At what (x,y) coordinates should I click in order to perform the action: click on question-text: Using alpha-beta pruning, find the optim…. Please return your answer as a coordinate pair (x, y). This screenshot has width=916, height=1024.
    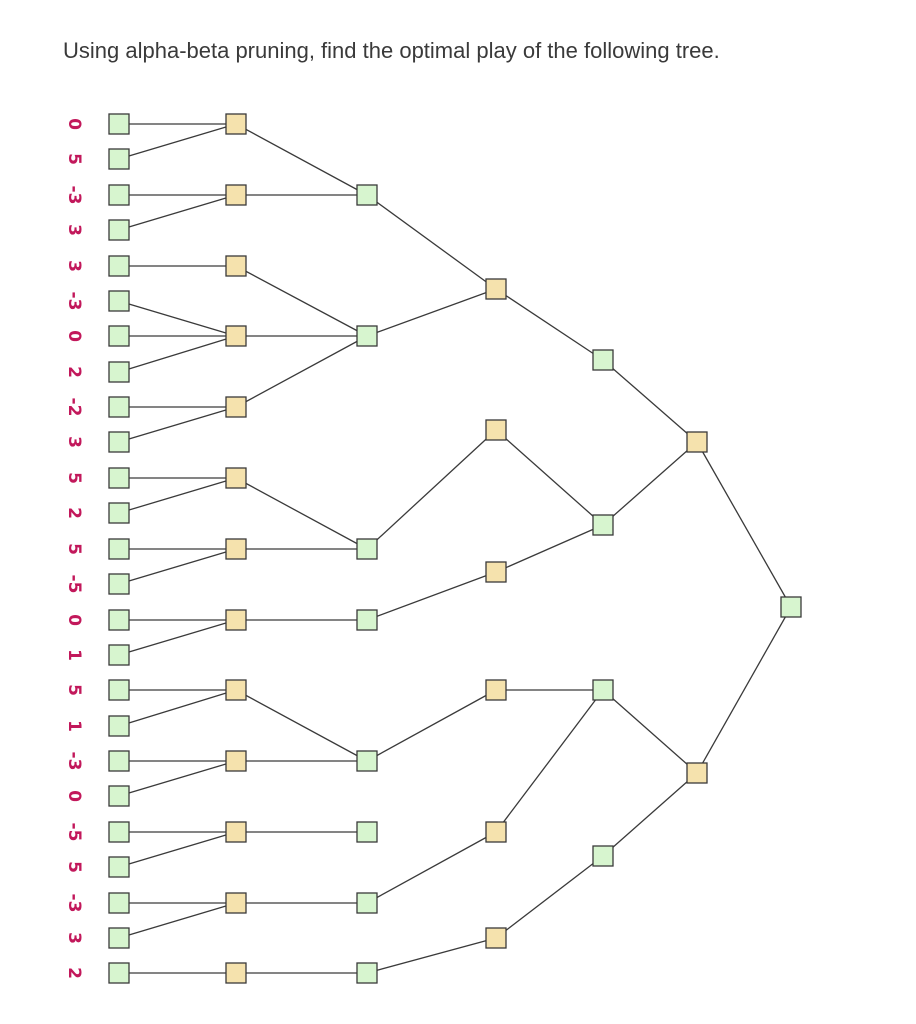
    Looking at the image, I should click on (391, 50).